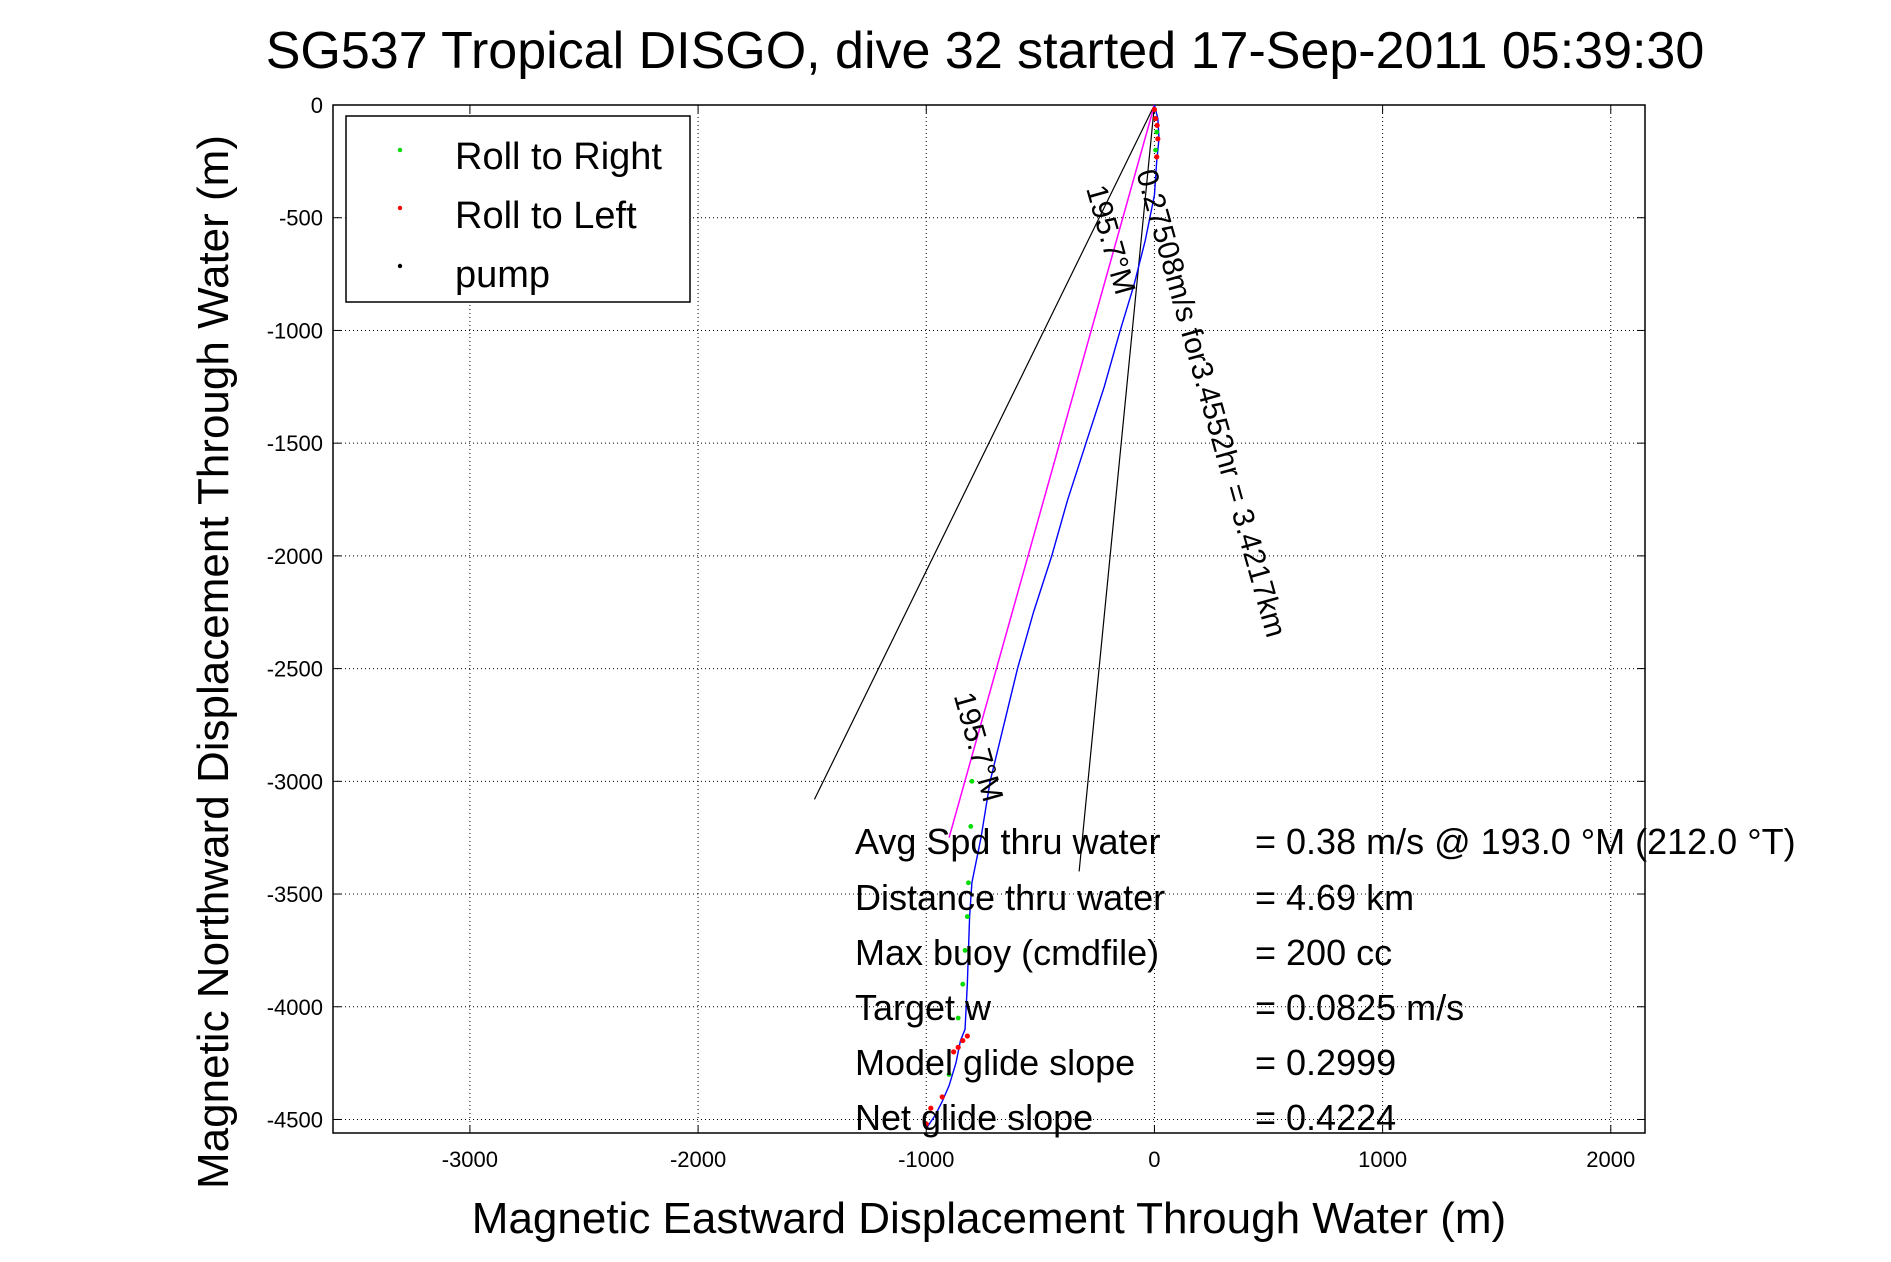  I want to click on stat-label-model-glide: Model glide slope, so click(995, 1062).